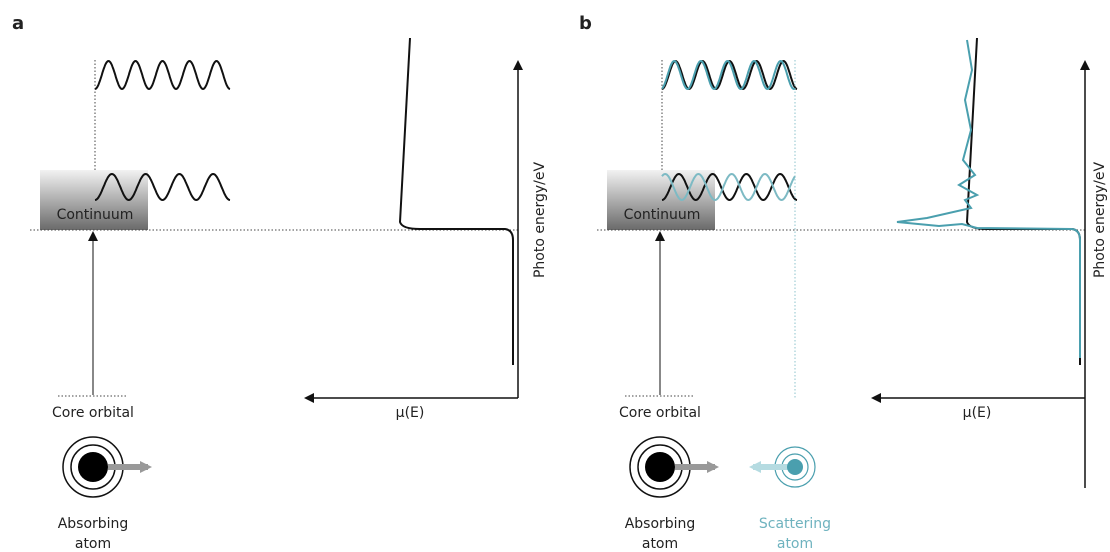  I want to click on panel-label: b, so click(585, 23).